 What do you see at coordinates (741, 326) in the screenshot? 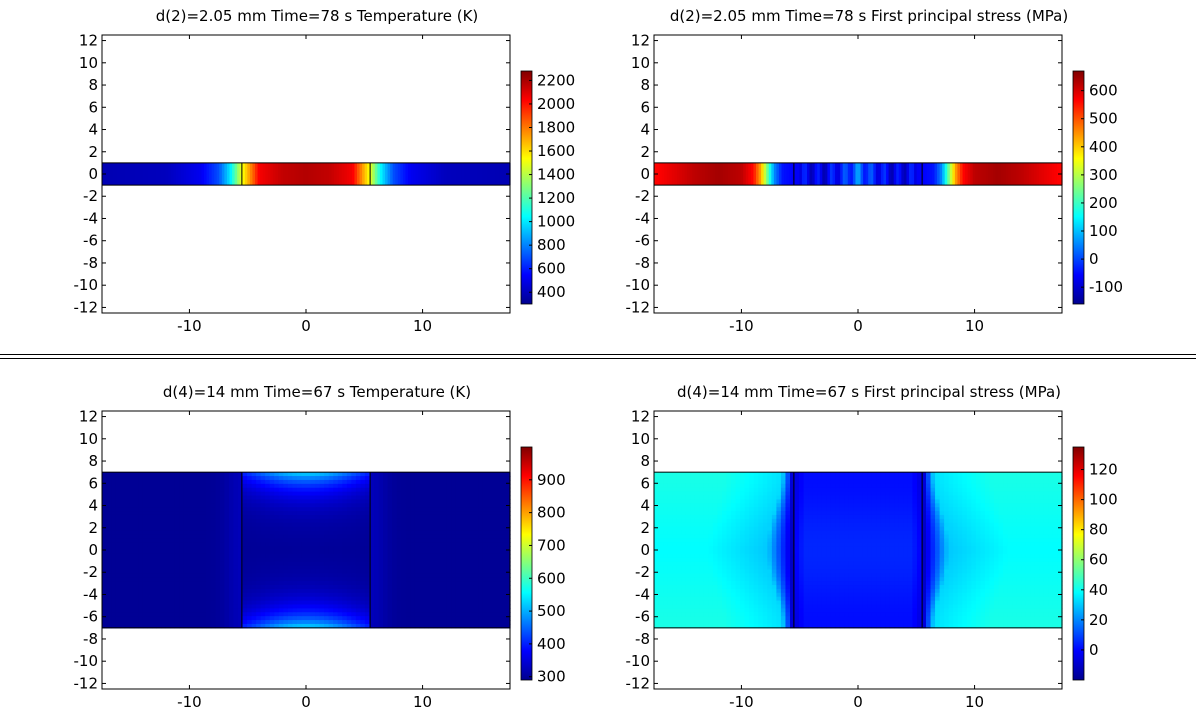
I see `x-tick-label: -10` at bounding box center [741, 326].